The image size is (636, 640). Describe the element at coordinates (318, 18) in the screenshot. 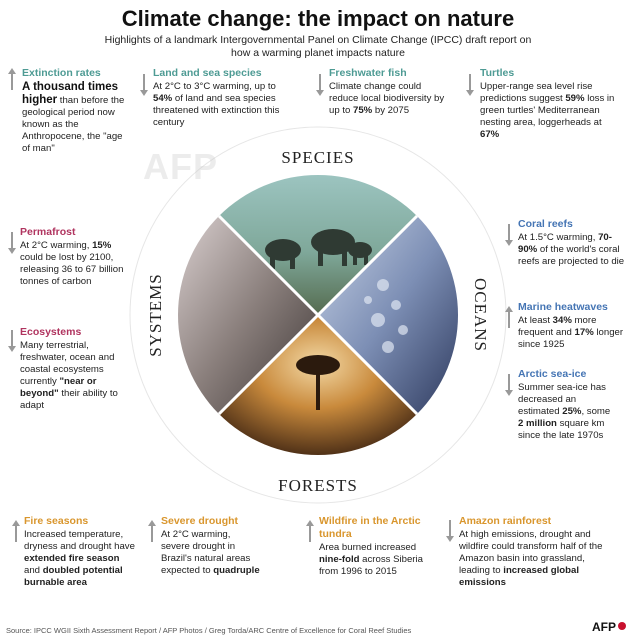

I see `page-title: Climate change: the impact on nature` at that location.